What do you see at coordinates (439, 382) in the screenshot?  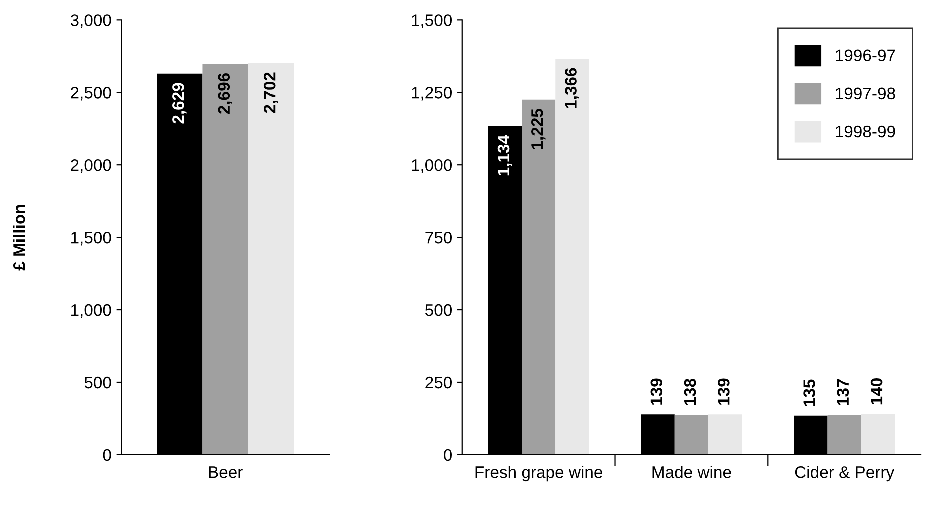 I see `y-tick-label: 250` at bounding box center [439, 382].